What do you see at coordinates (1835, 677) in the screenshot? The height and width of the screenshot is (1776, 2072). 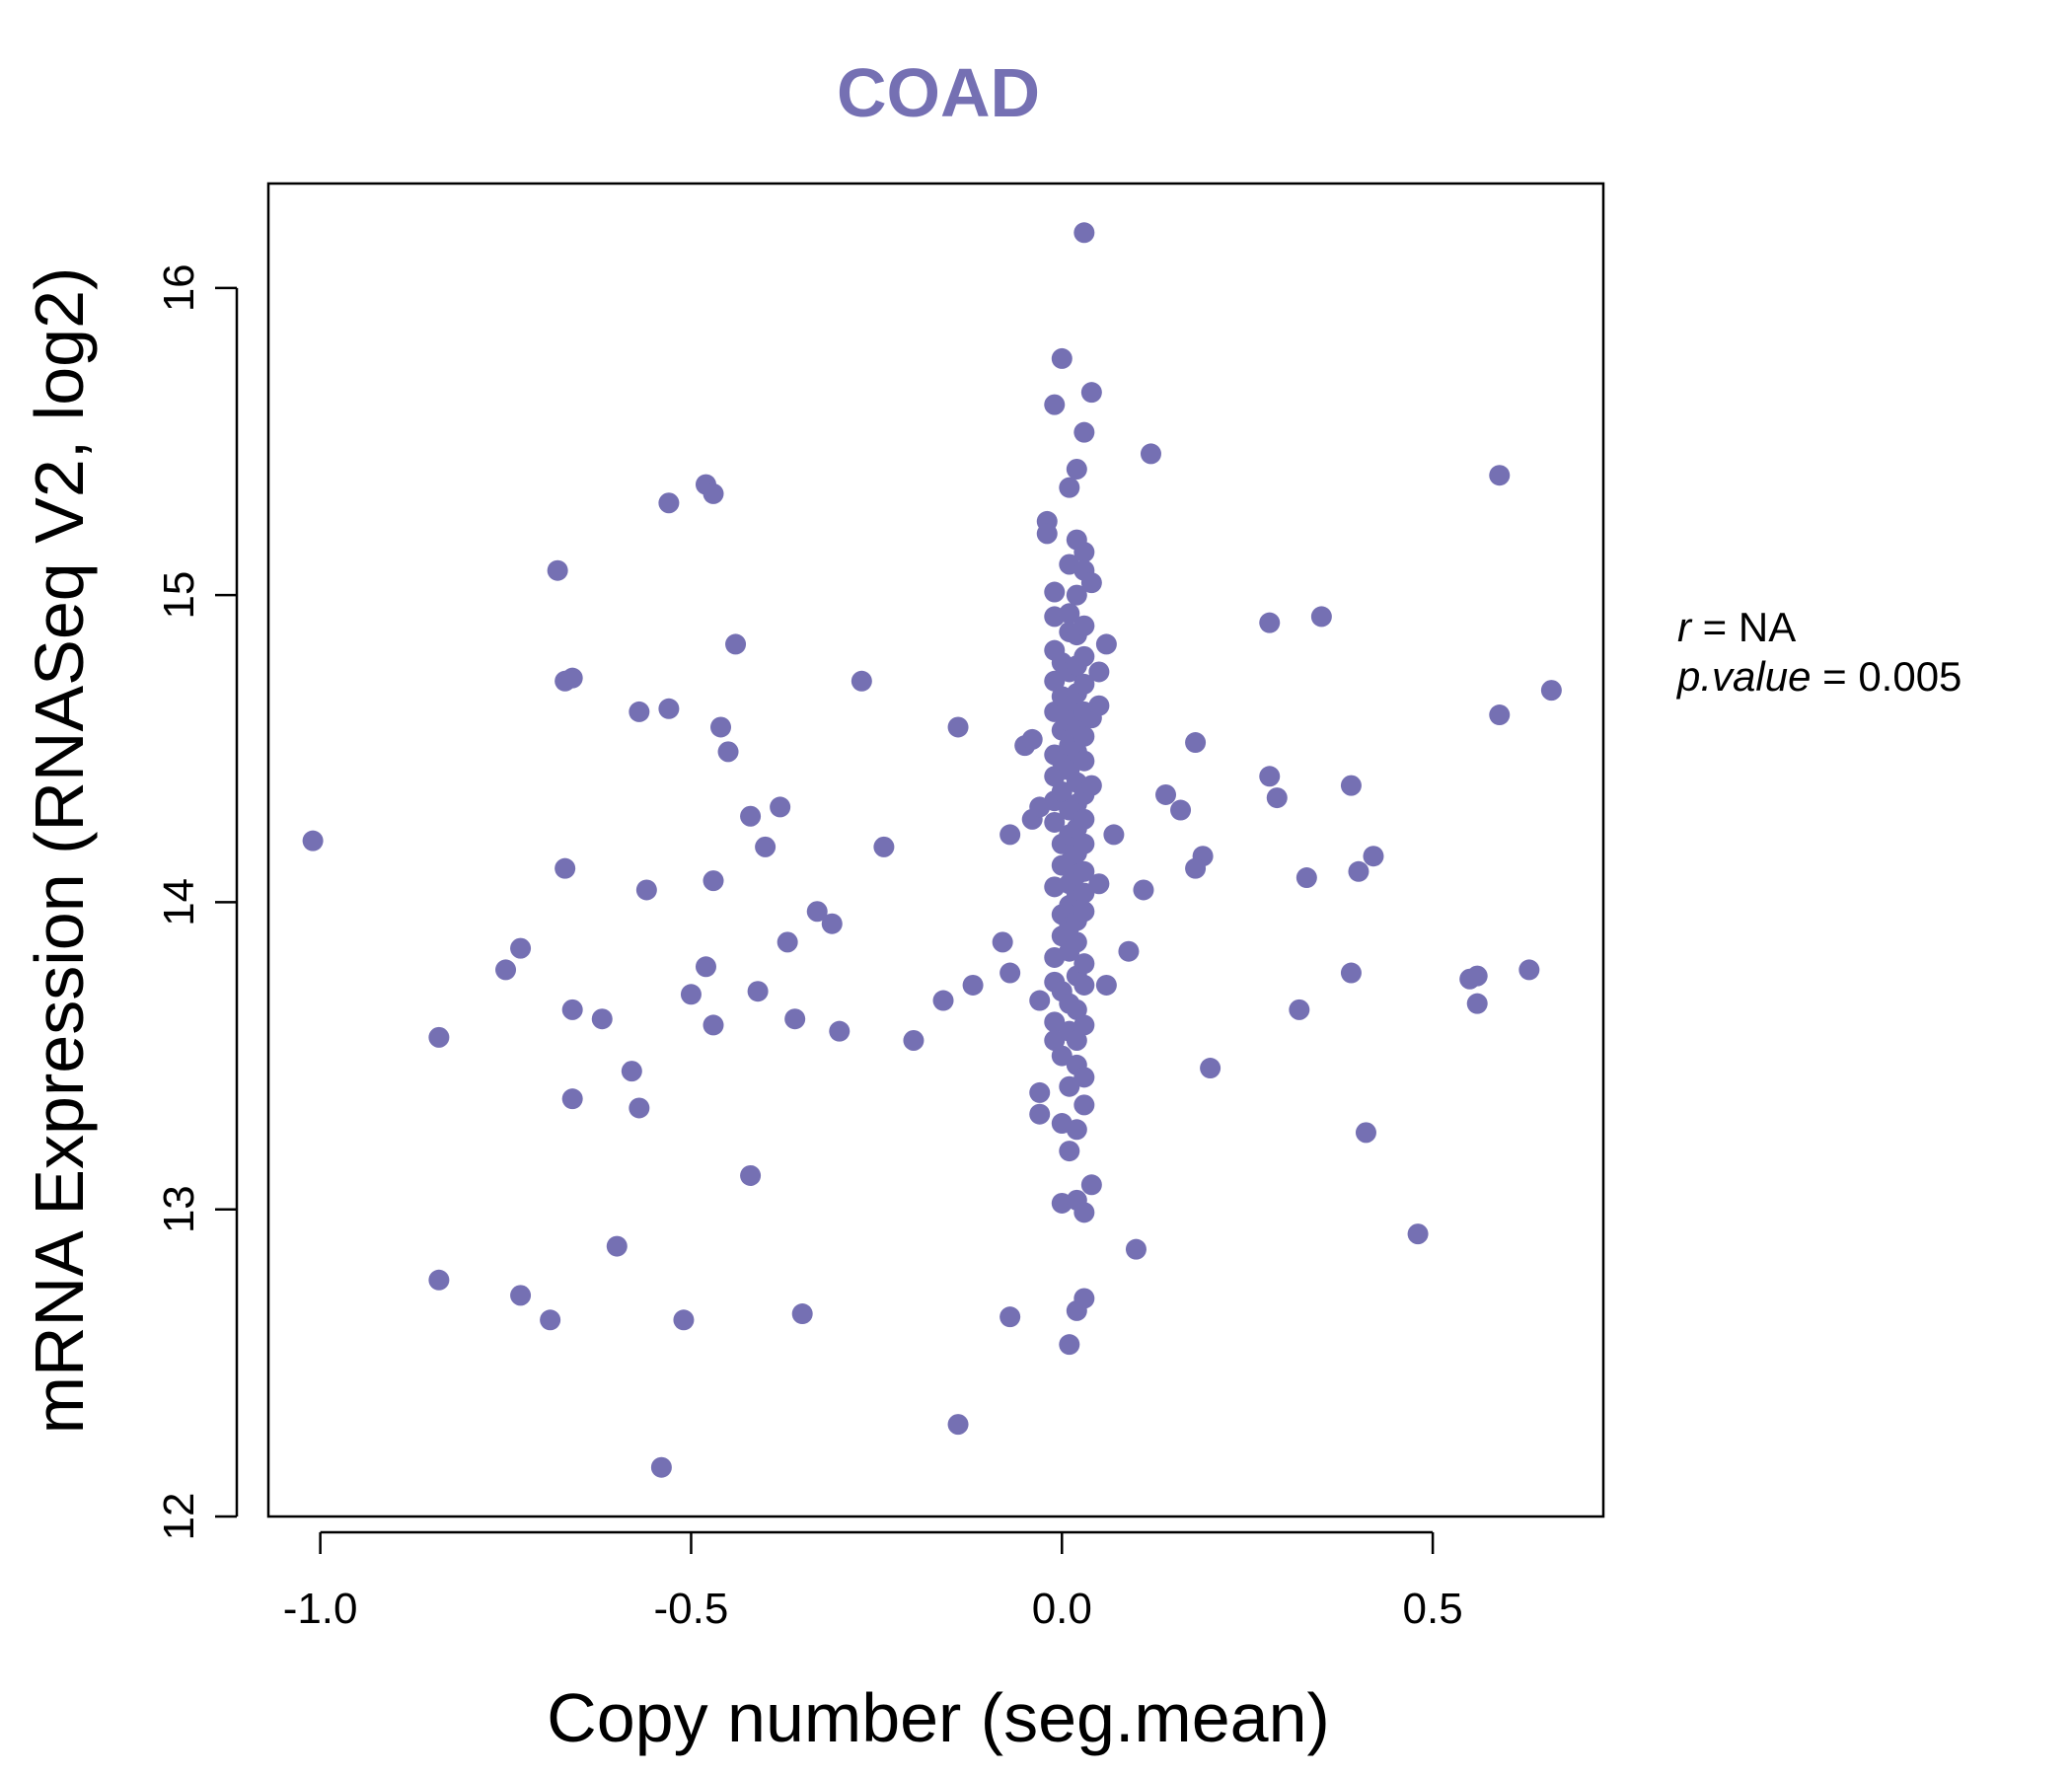 I see `equals-sign: =` at bounding box center [1835, 677].